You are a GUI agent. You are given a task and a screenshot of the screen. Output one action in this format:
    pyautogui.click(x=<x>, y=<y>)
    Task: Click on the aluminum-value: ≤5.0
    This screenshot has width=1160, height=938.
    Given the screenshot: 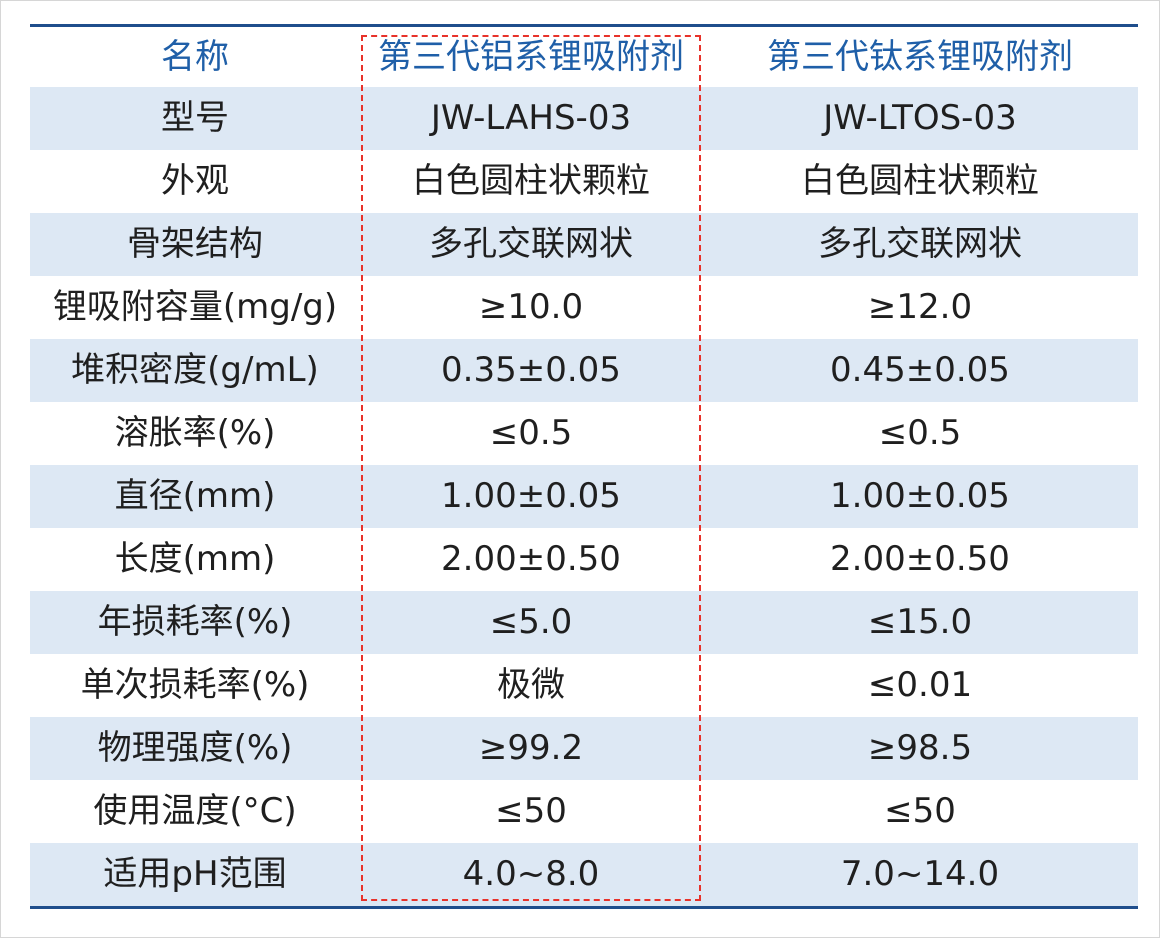 What is the action you would take?
    pyautogui.click(x=531, y=622)
    